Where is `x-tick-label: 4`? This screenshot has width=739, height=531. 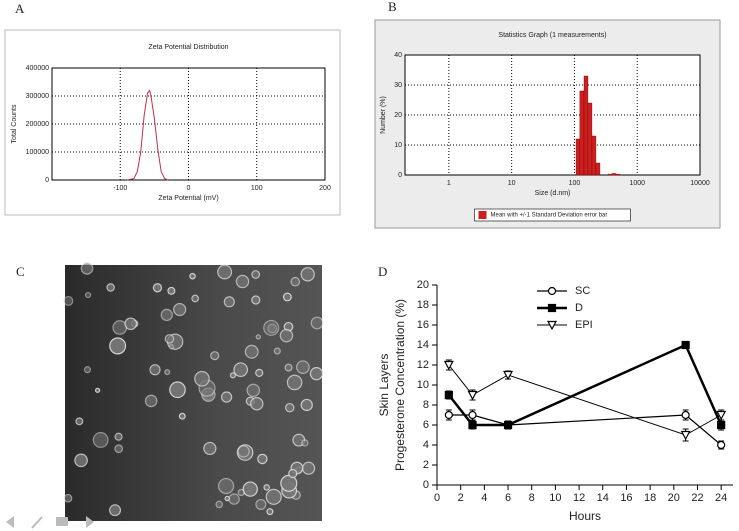
x-tick-label: 4 is located at coordinates (484, 498).